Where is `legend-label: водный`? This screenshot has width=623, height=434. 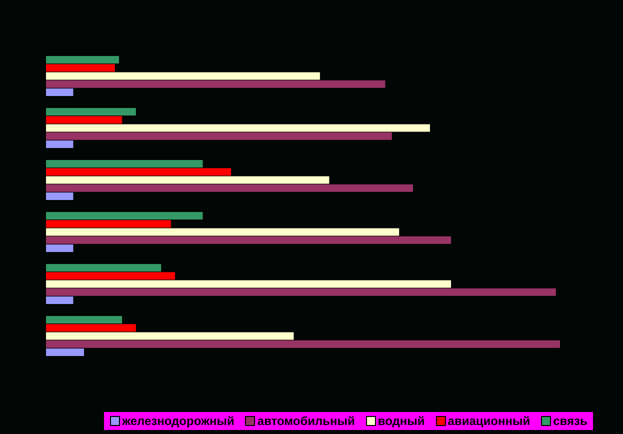 legend-label: водный is located at coordinates (401, 421).